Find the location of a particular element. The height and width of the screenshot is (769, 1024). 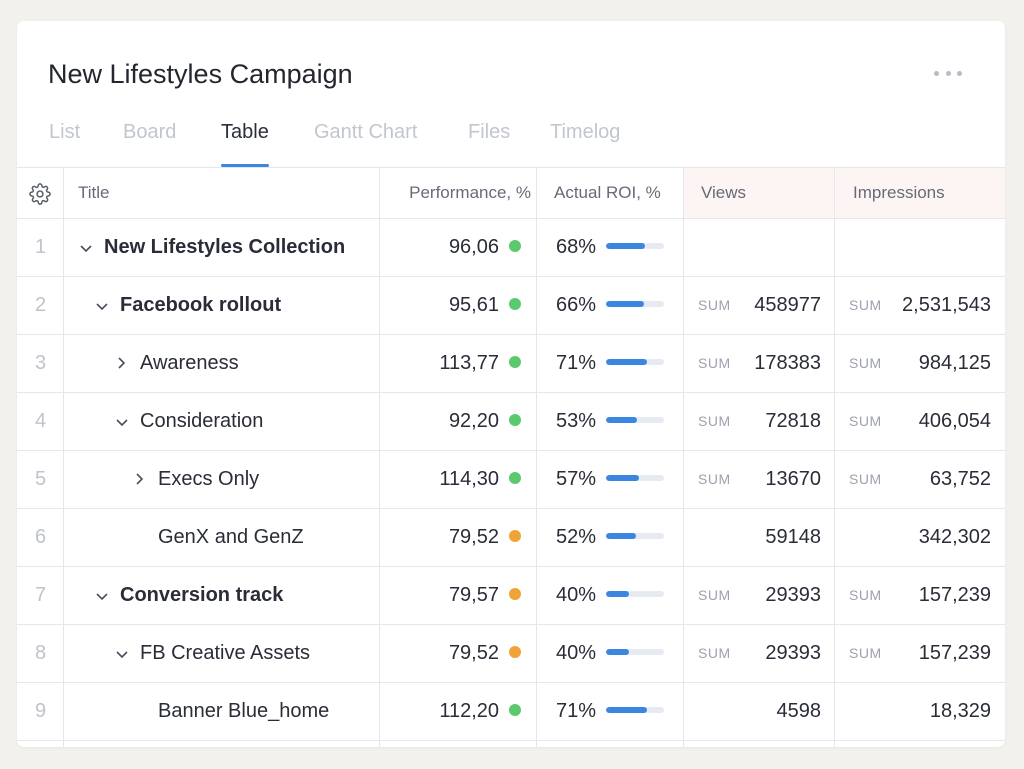

header-performance: Performance, % is located at coordinates (458, 193).